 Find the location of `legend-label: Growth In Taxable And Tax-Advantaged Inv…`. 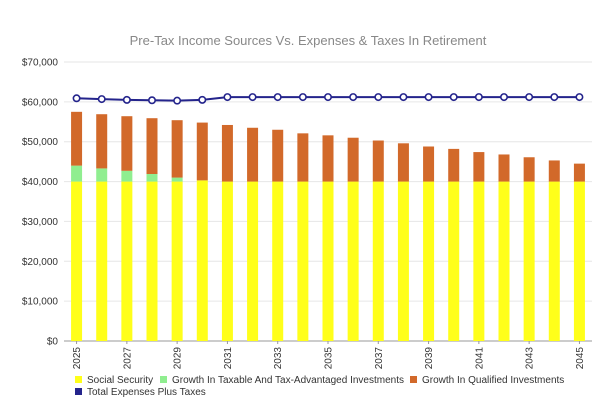

legend-label: Growth In Taxable And Tax-Advantaged Inv… is located at coordinates (288, 380).